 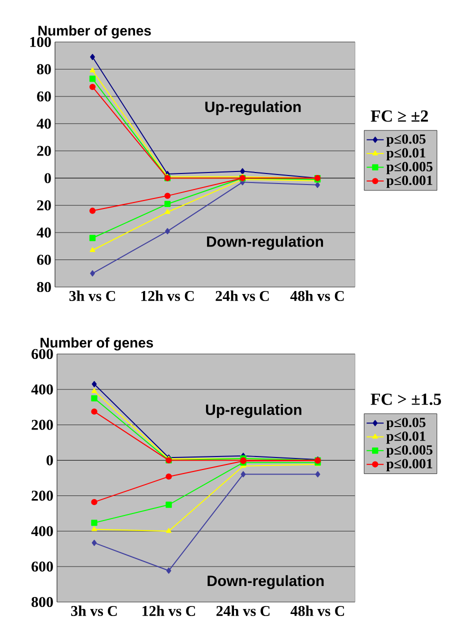 What do you see at coordinates (42, 602) in the screenshot?
I see `y-tick-label: 800` at bounding box center [42, 602].